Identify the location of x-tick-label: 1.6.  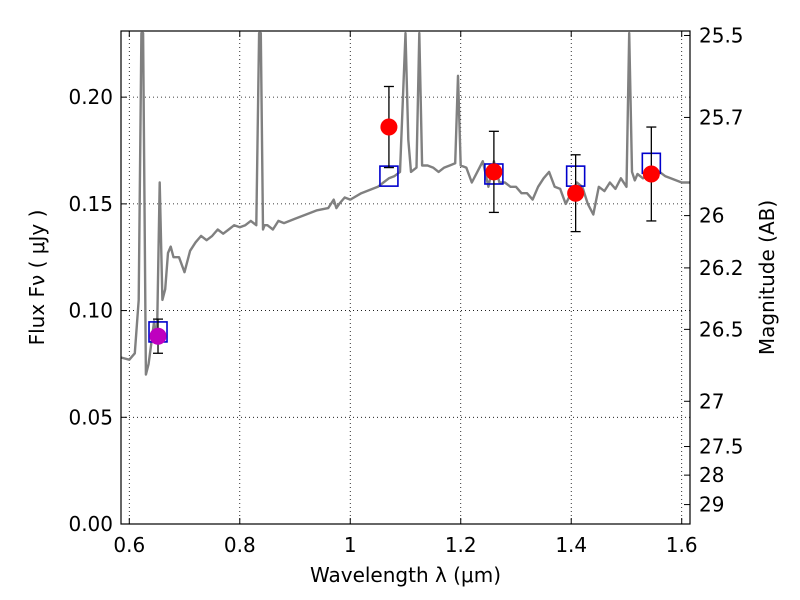
(682, 545).